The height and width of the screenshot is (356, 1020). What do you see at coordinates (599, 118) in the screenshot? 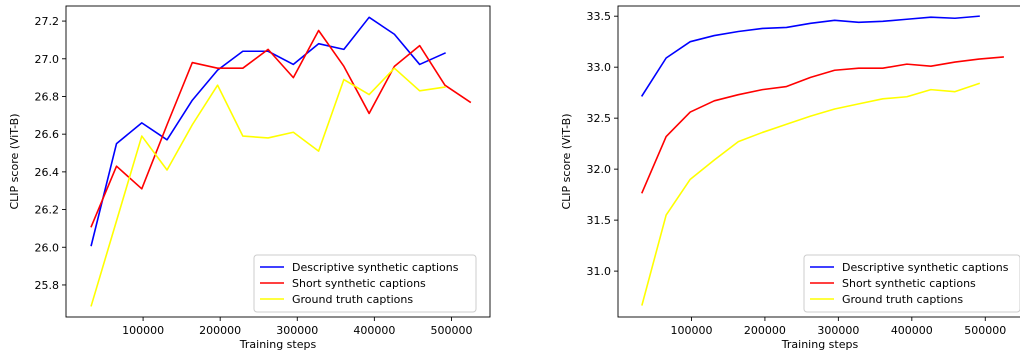
I see `y-tick-label: 32.5` at bounding box center [599, 118].